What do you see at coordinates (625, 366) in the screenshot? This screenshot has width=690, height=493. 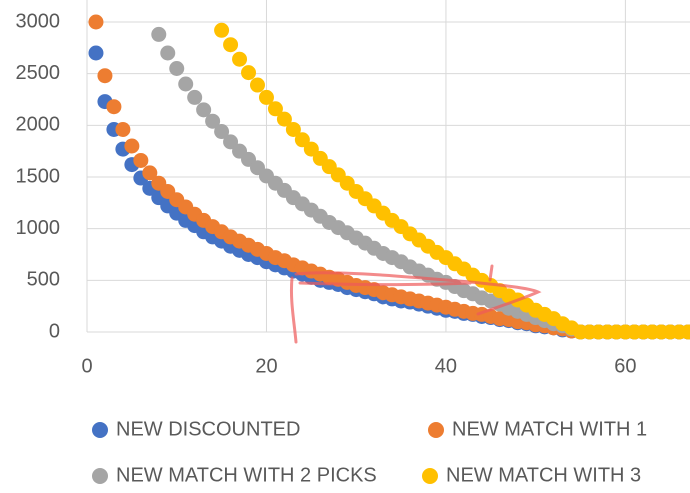 I see `x-tick-label: 60` at bounding box center [625, 366].